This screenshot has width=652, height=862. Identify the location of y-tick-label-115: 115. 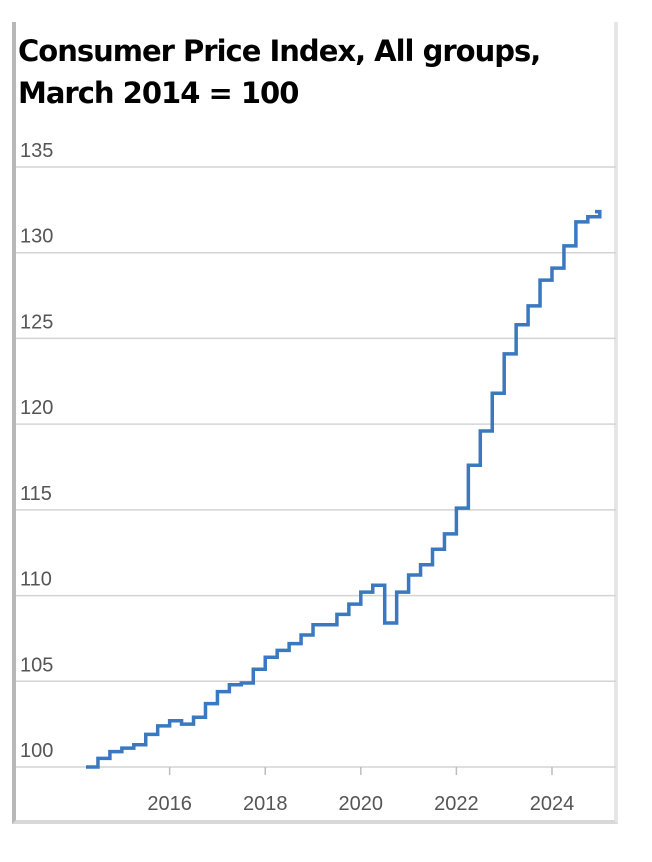
(36, 494).